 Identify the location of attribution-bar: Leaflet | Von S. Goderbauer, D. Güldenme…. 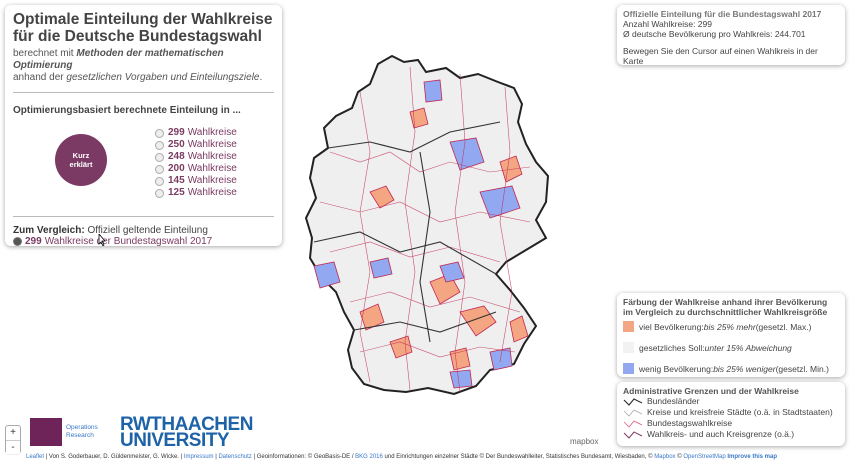
(425, 457).